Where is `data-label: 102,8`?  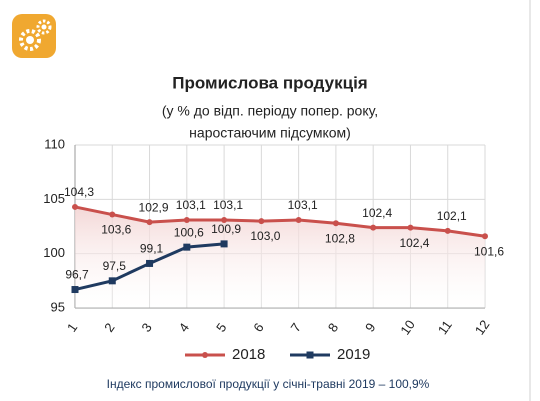
data-label: 102,8 is located at coordinates (340, 238).